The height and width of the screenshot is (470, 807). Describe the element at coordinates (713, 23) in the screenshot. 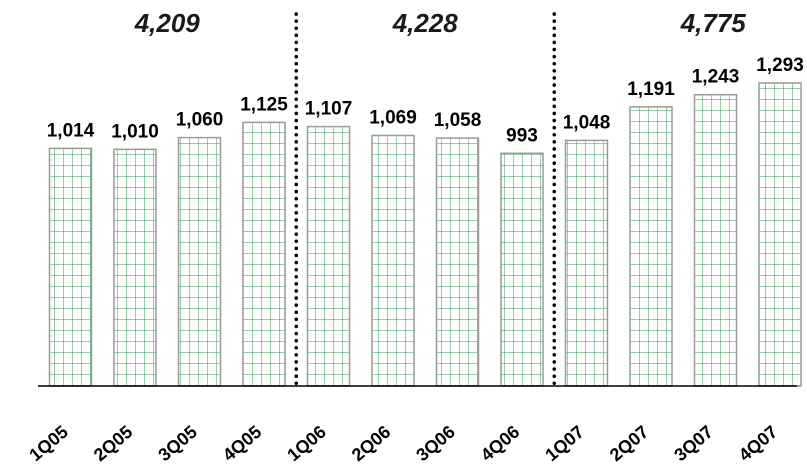

I see `annual-total-3: 4,775` at that location.